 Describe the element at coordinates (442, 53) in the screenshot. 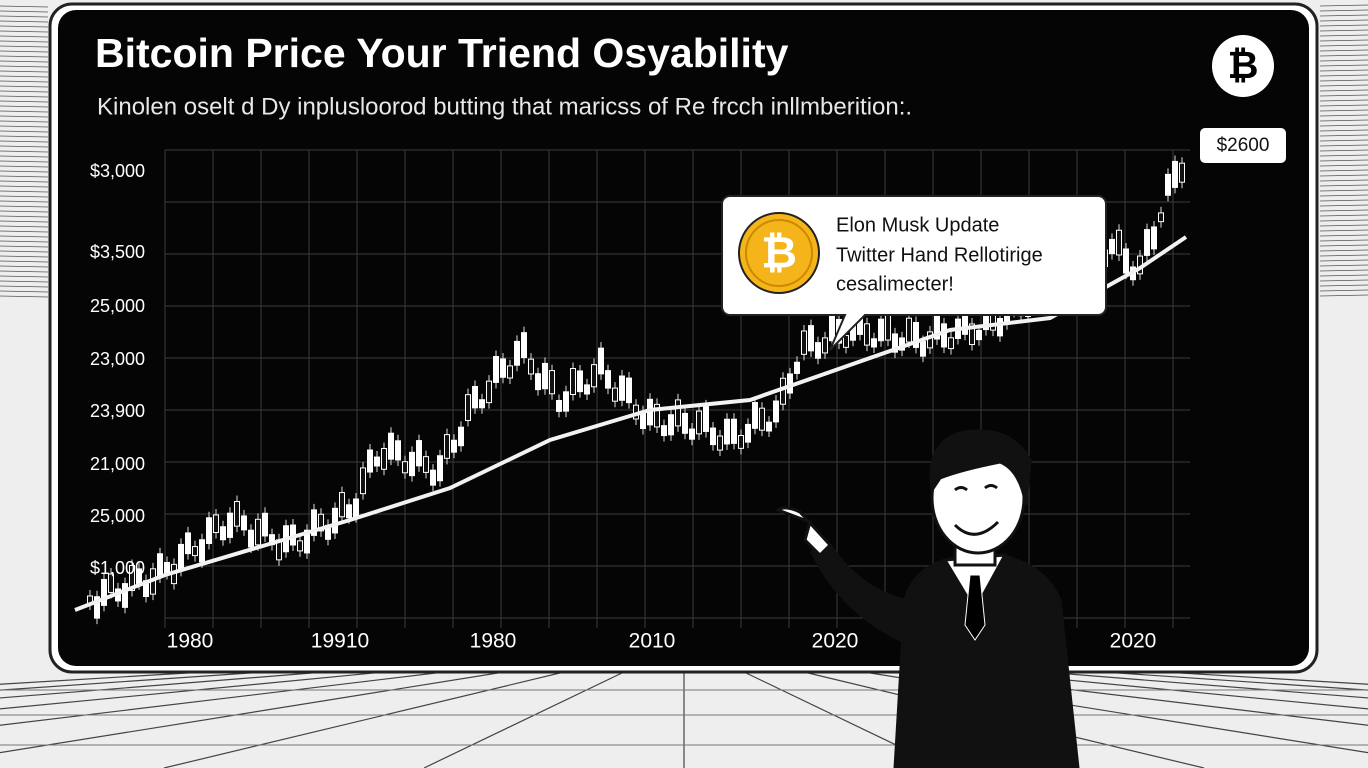

I see `title: Bitcoin Price Your Triend Osyability` at that location.